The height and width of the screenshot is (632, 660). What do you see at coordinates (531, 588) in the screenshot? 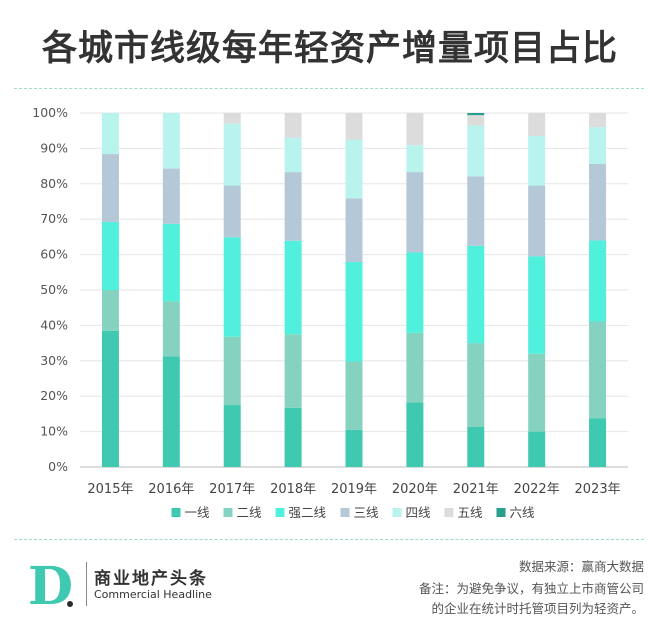
I see `remark-line-1: 备注：为避免争议，有独立上市商管公司` at bounding box center [531, 588].